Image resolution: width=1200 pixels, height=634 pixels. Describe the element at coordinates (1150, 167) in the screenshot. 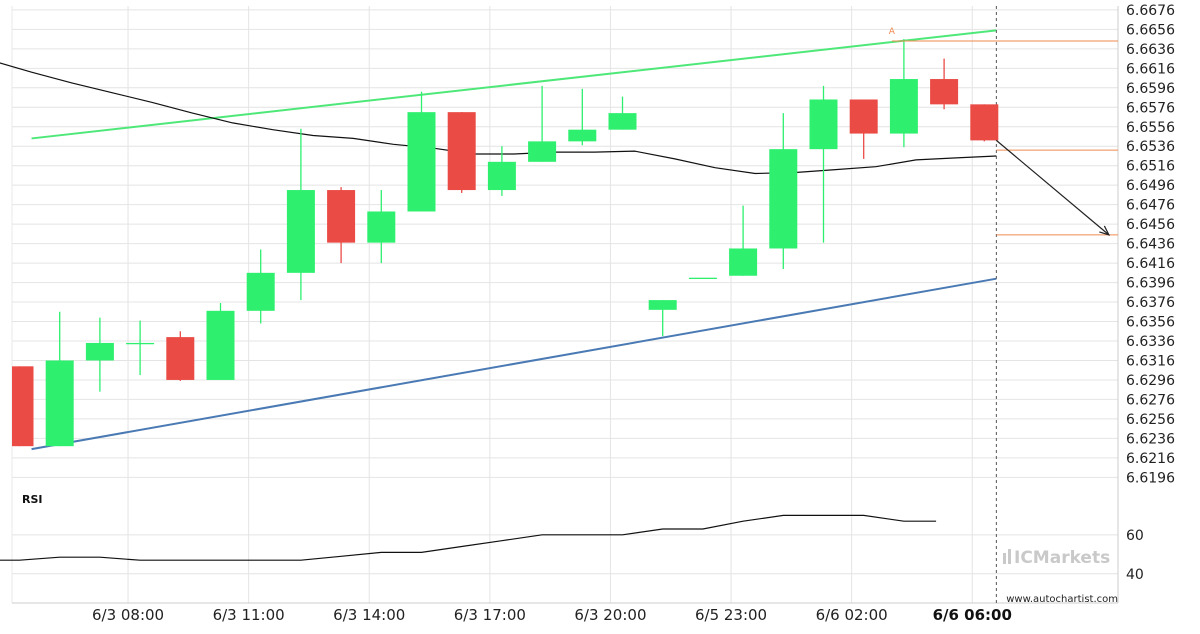

I see `y-tick-label: 6.6516` at that location.